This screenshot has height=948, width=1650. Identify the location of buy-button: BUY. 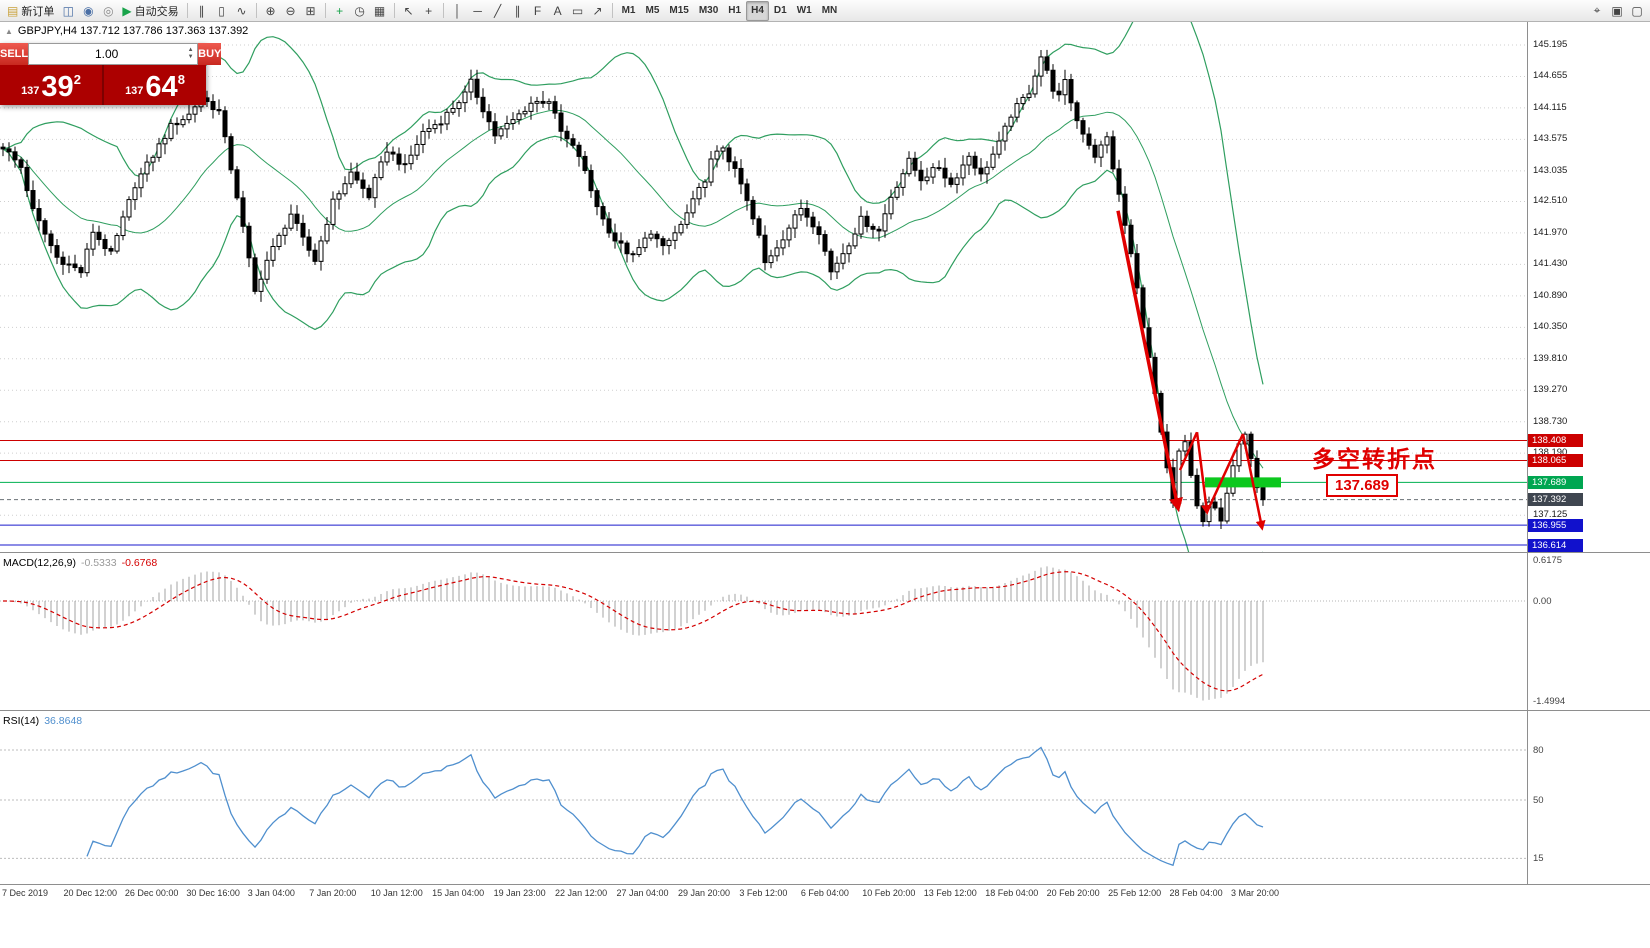
(210, 54).